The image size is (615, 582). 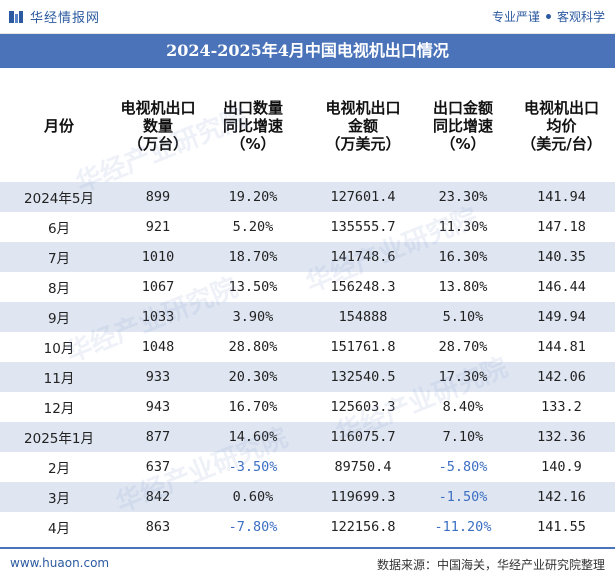 I want to click on table-row: 7月 1010 18.70% 141748.6 16.30% 140.35, so click(x=307, y=257).